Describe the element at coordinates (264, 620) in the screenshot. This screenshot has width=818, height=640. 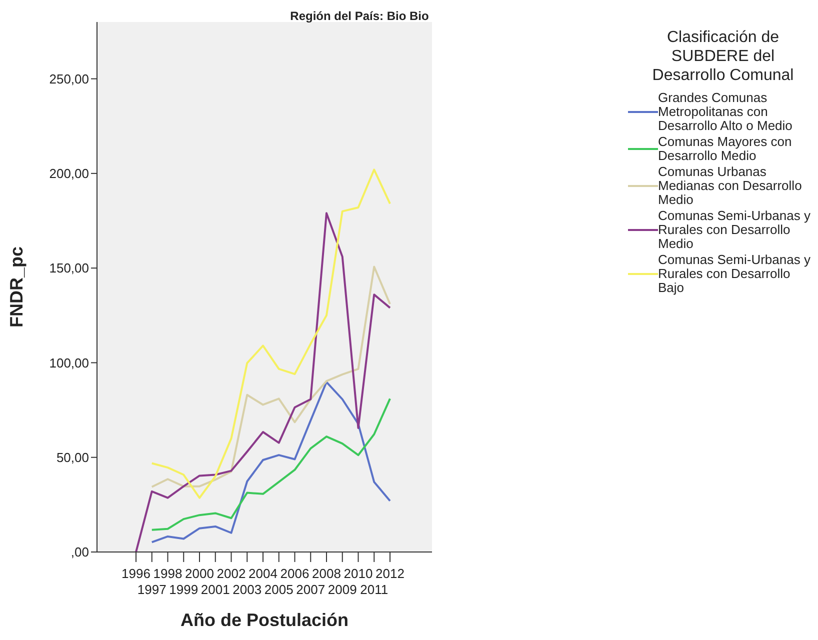
I see `x-axis-title: Año de Postulación` at that location.